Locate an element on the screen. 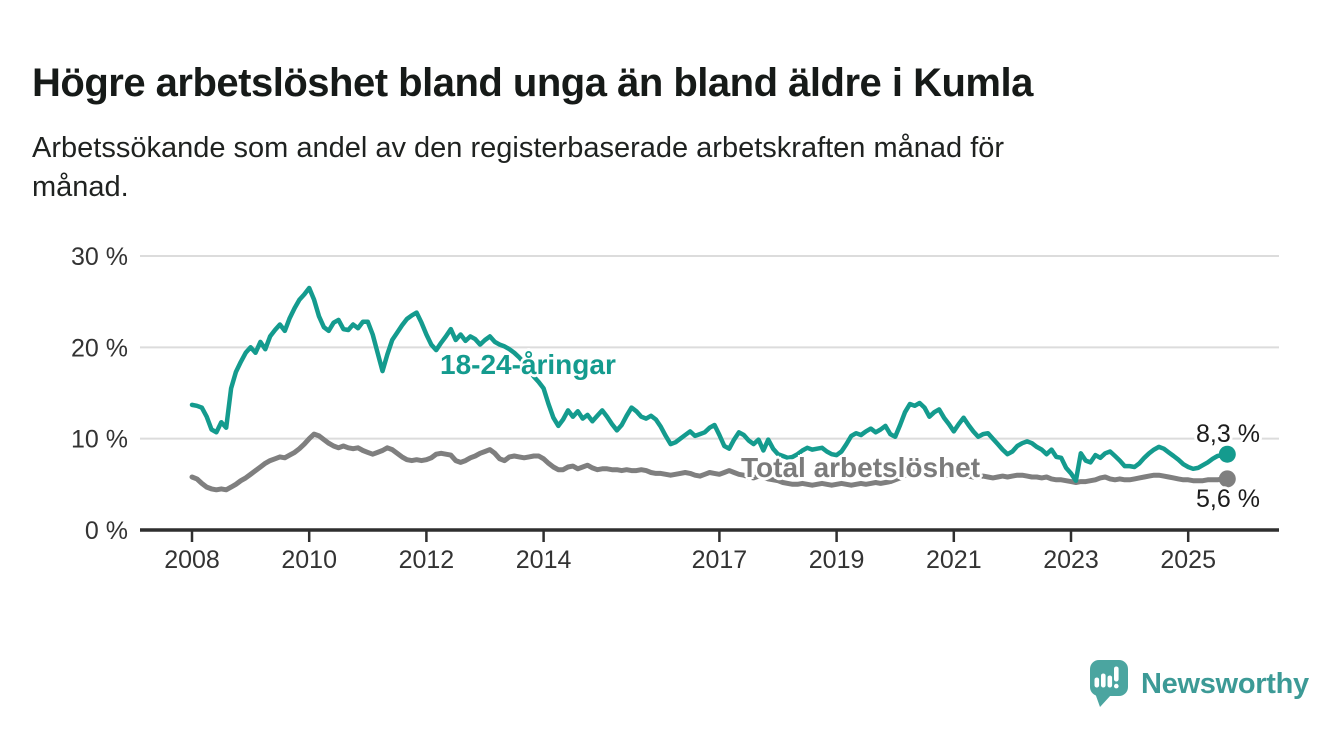 This screenshot has height=734, width=1340. series-label-total: Total arbetslöshet is located at coordinates (861, 467).